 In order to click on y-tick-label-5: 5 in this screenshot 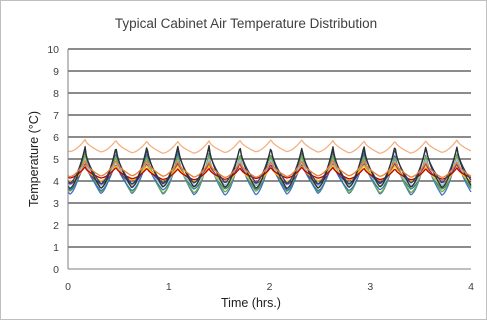, I will do `click(56, 160)`.